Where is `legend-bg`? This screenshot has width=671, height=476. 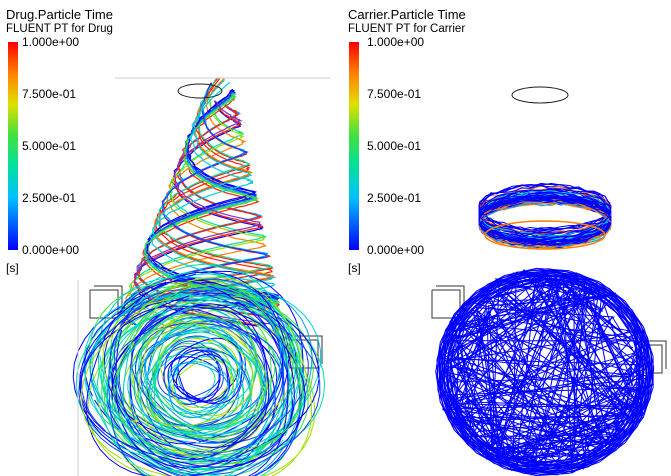
legend-bg is located at coordinates (56, 139).